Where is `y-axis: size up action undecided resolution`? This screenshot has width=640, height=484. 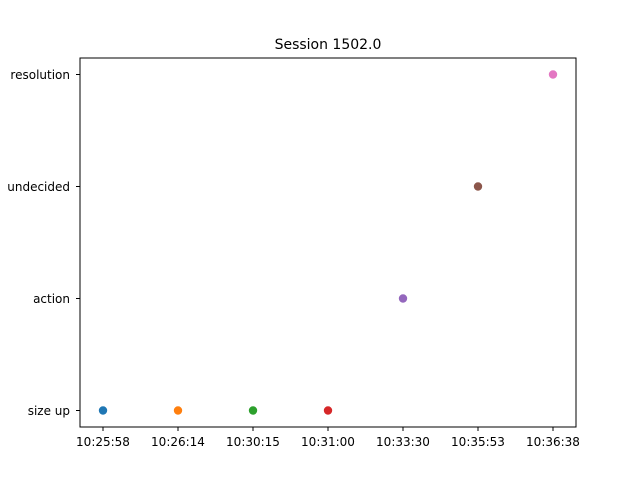 y-axis: size up action undecided resolution is located at coordinates (43, 243).